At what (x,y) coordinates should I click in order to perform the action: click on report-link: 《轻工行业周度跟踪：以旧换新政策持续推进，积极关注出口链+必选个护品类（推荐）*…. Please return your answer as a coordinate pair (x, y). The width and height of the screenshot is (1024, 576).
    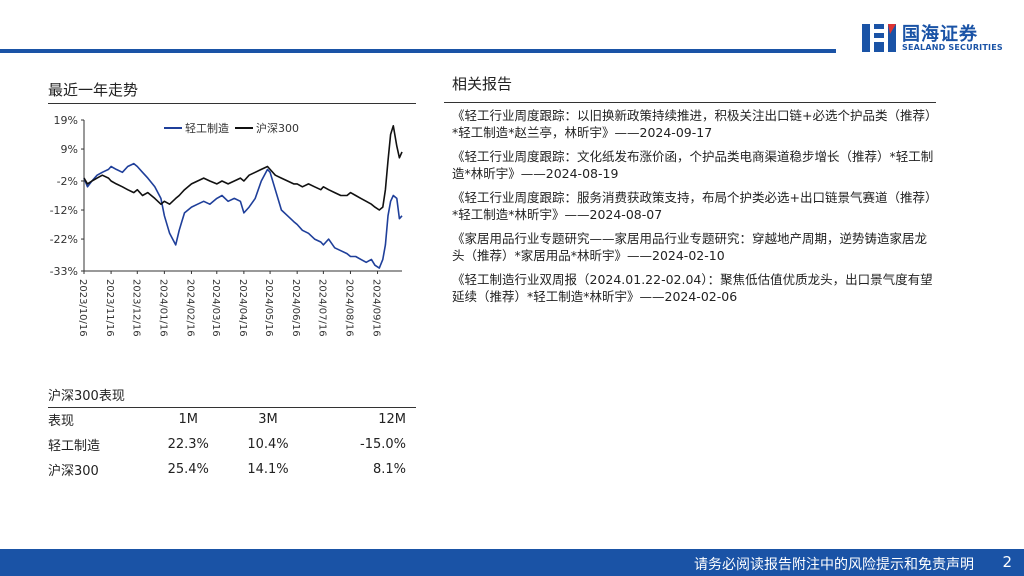
    Looking at the image, I should click on (692, 124).